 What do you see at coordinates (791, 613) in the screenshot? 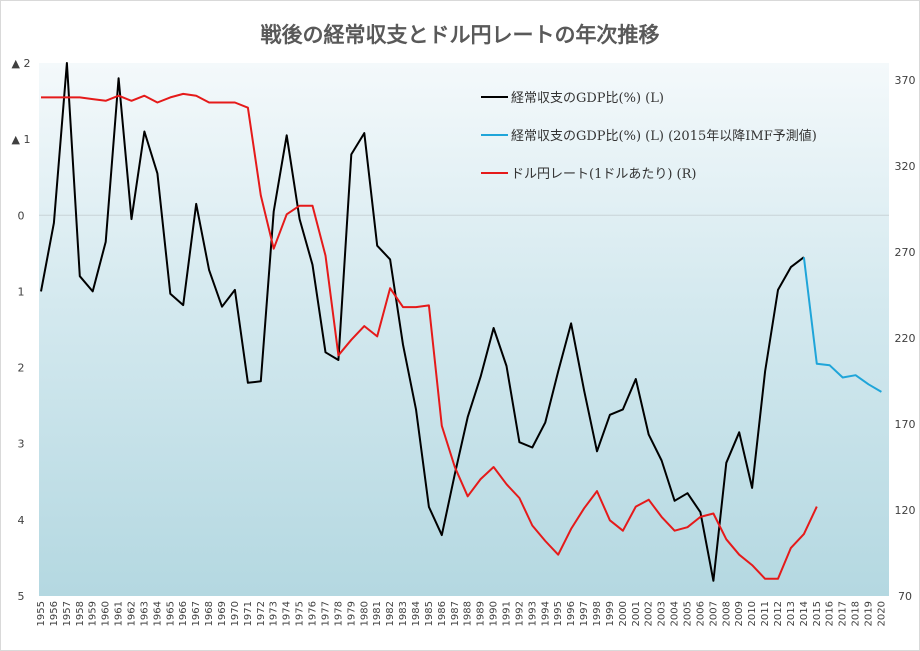
I see `x-axis-tick-label: 2013` at bounding box center [791, 613].